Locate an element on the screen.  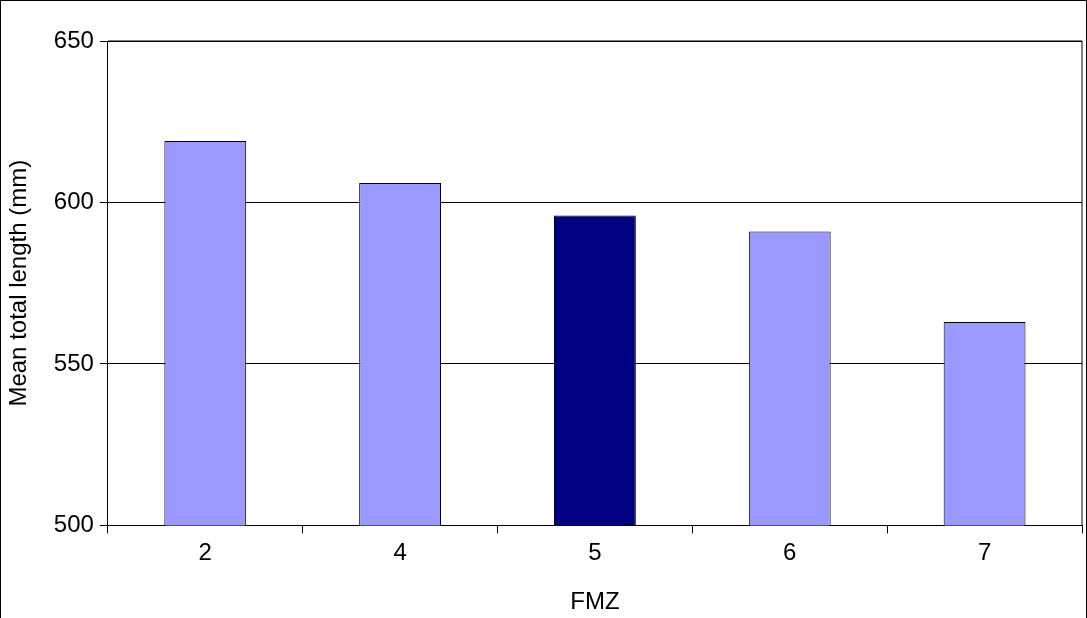
y-tick-label: 600 is located at coordinates (73, 201).